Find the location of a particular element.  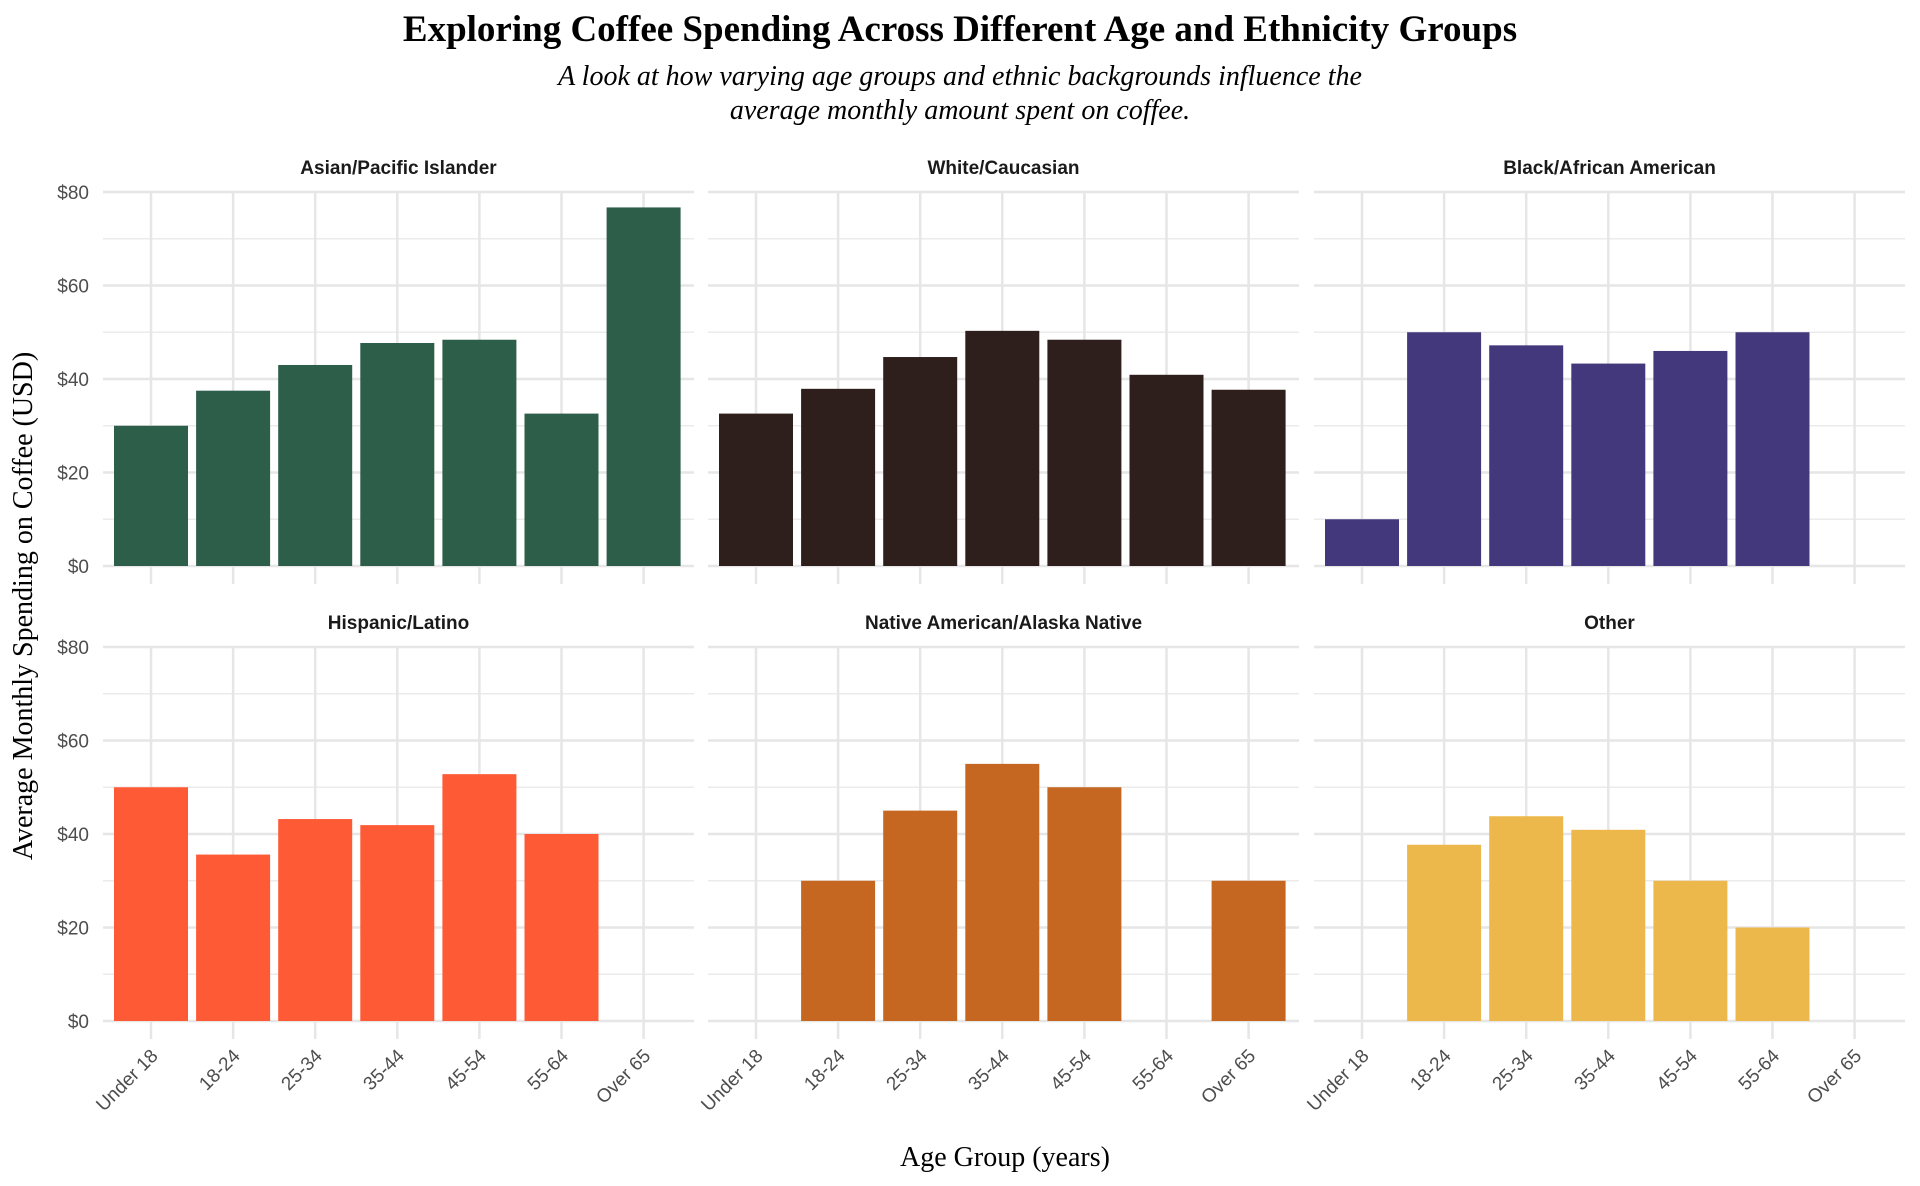

x-axis-title: Age Group (years) is located at coordinates (1005, 1157).